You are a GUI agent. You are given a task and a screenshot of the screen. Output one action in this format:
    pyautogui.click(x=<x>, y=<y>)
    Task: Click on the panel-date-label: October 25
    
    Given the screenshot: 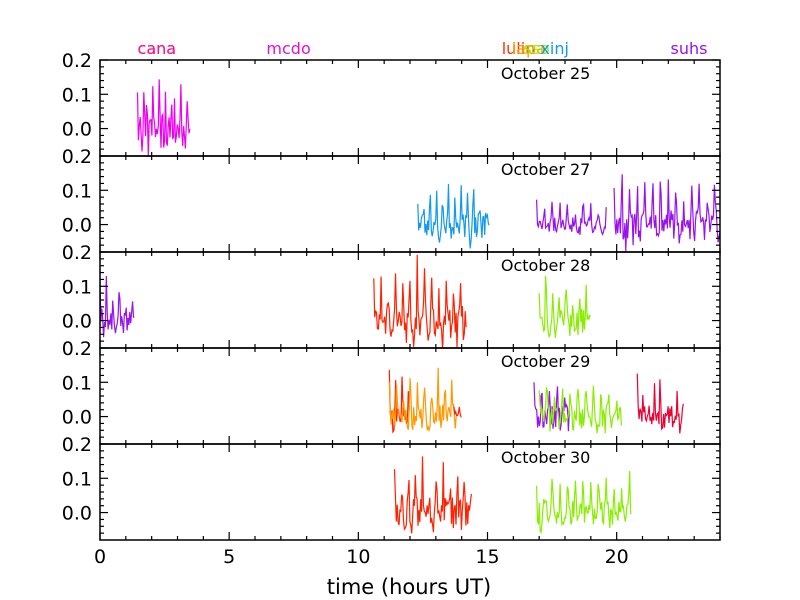 What is the action you would take?
    pyautogui.click(x=545, y=73)
    